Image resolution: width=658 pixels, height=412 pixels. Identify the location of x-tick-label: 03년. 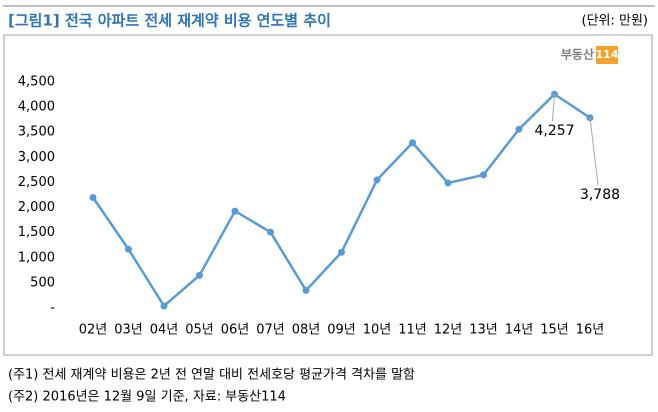
(128, 330).